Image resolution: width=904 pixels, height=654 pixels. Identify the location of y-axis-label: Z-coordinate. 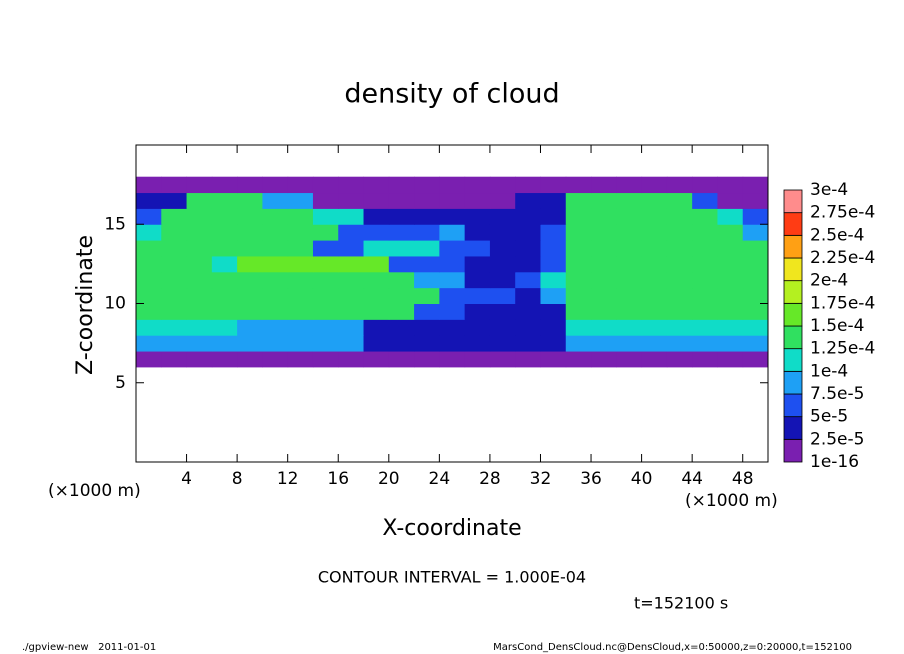
(85, 305).